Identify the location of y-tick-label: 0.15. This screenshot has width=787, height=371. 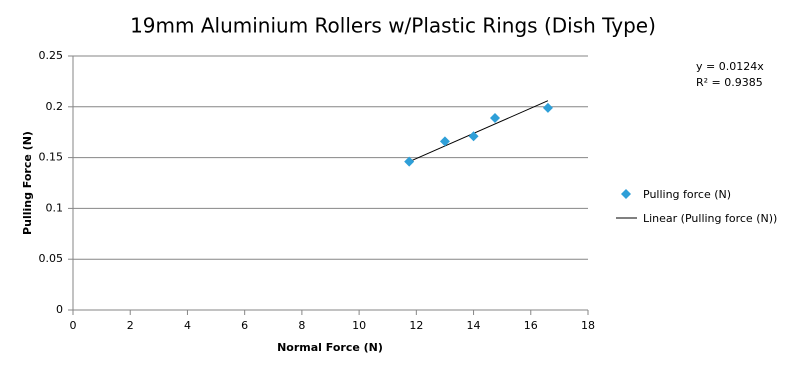
(51, 157).